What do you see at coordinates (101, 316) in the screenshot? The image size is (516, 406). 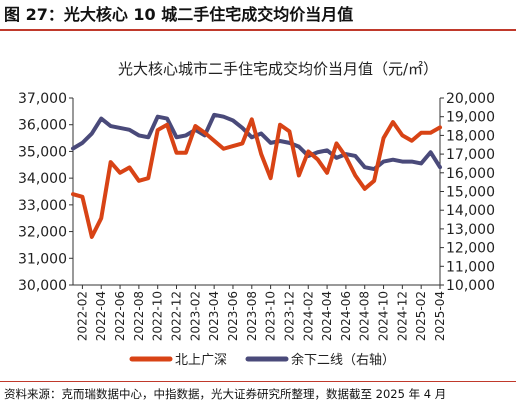 I see `x-axis-tick-label: 2022-04` at bounding box center [101, 316].